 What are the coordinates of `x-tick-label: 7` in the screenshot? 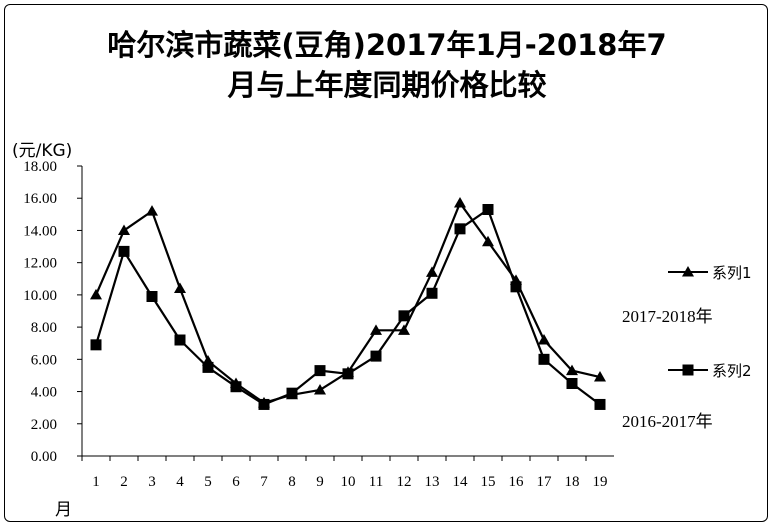 It's located at (264, 482).